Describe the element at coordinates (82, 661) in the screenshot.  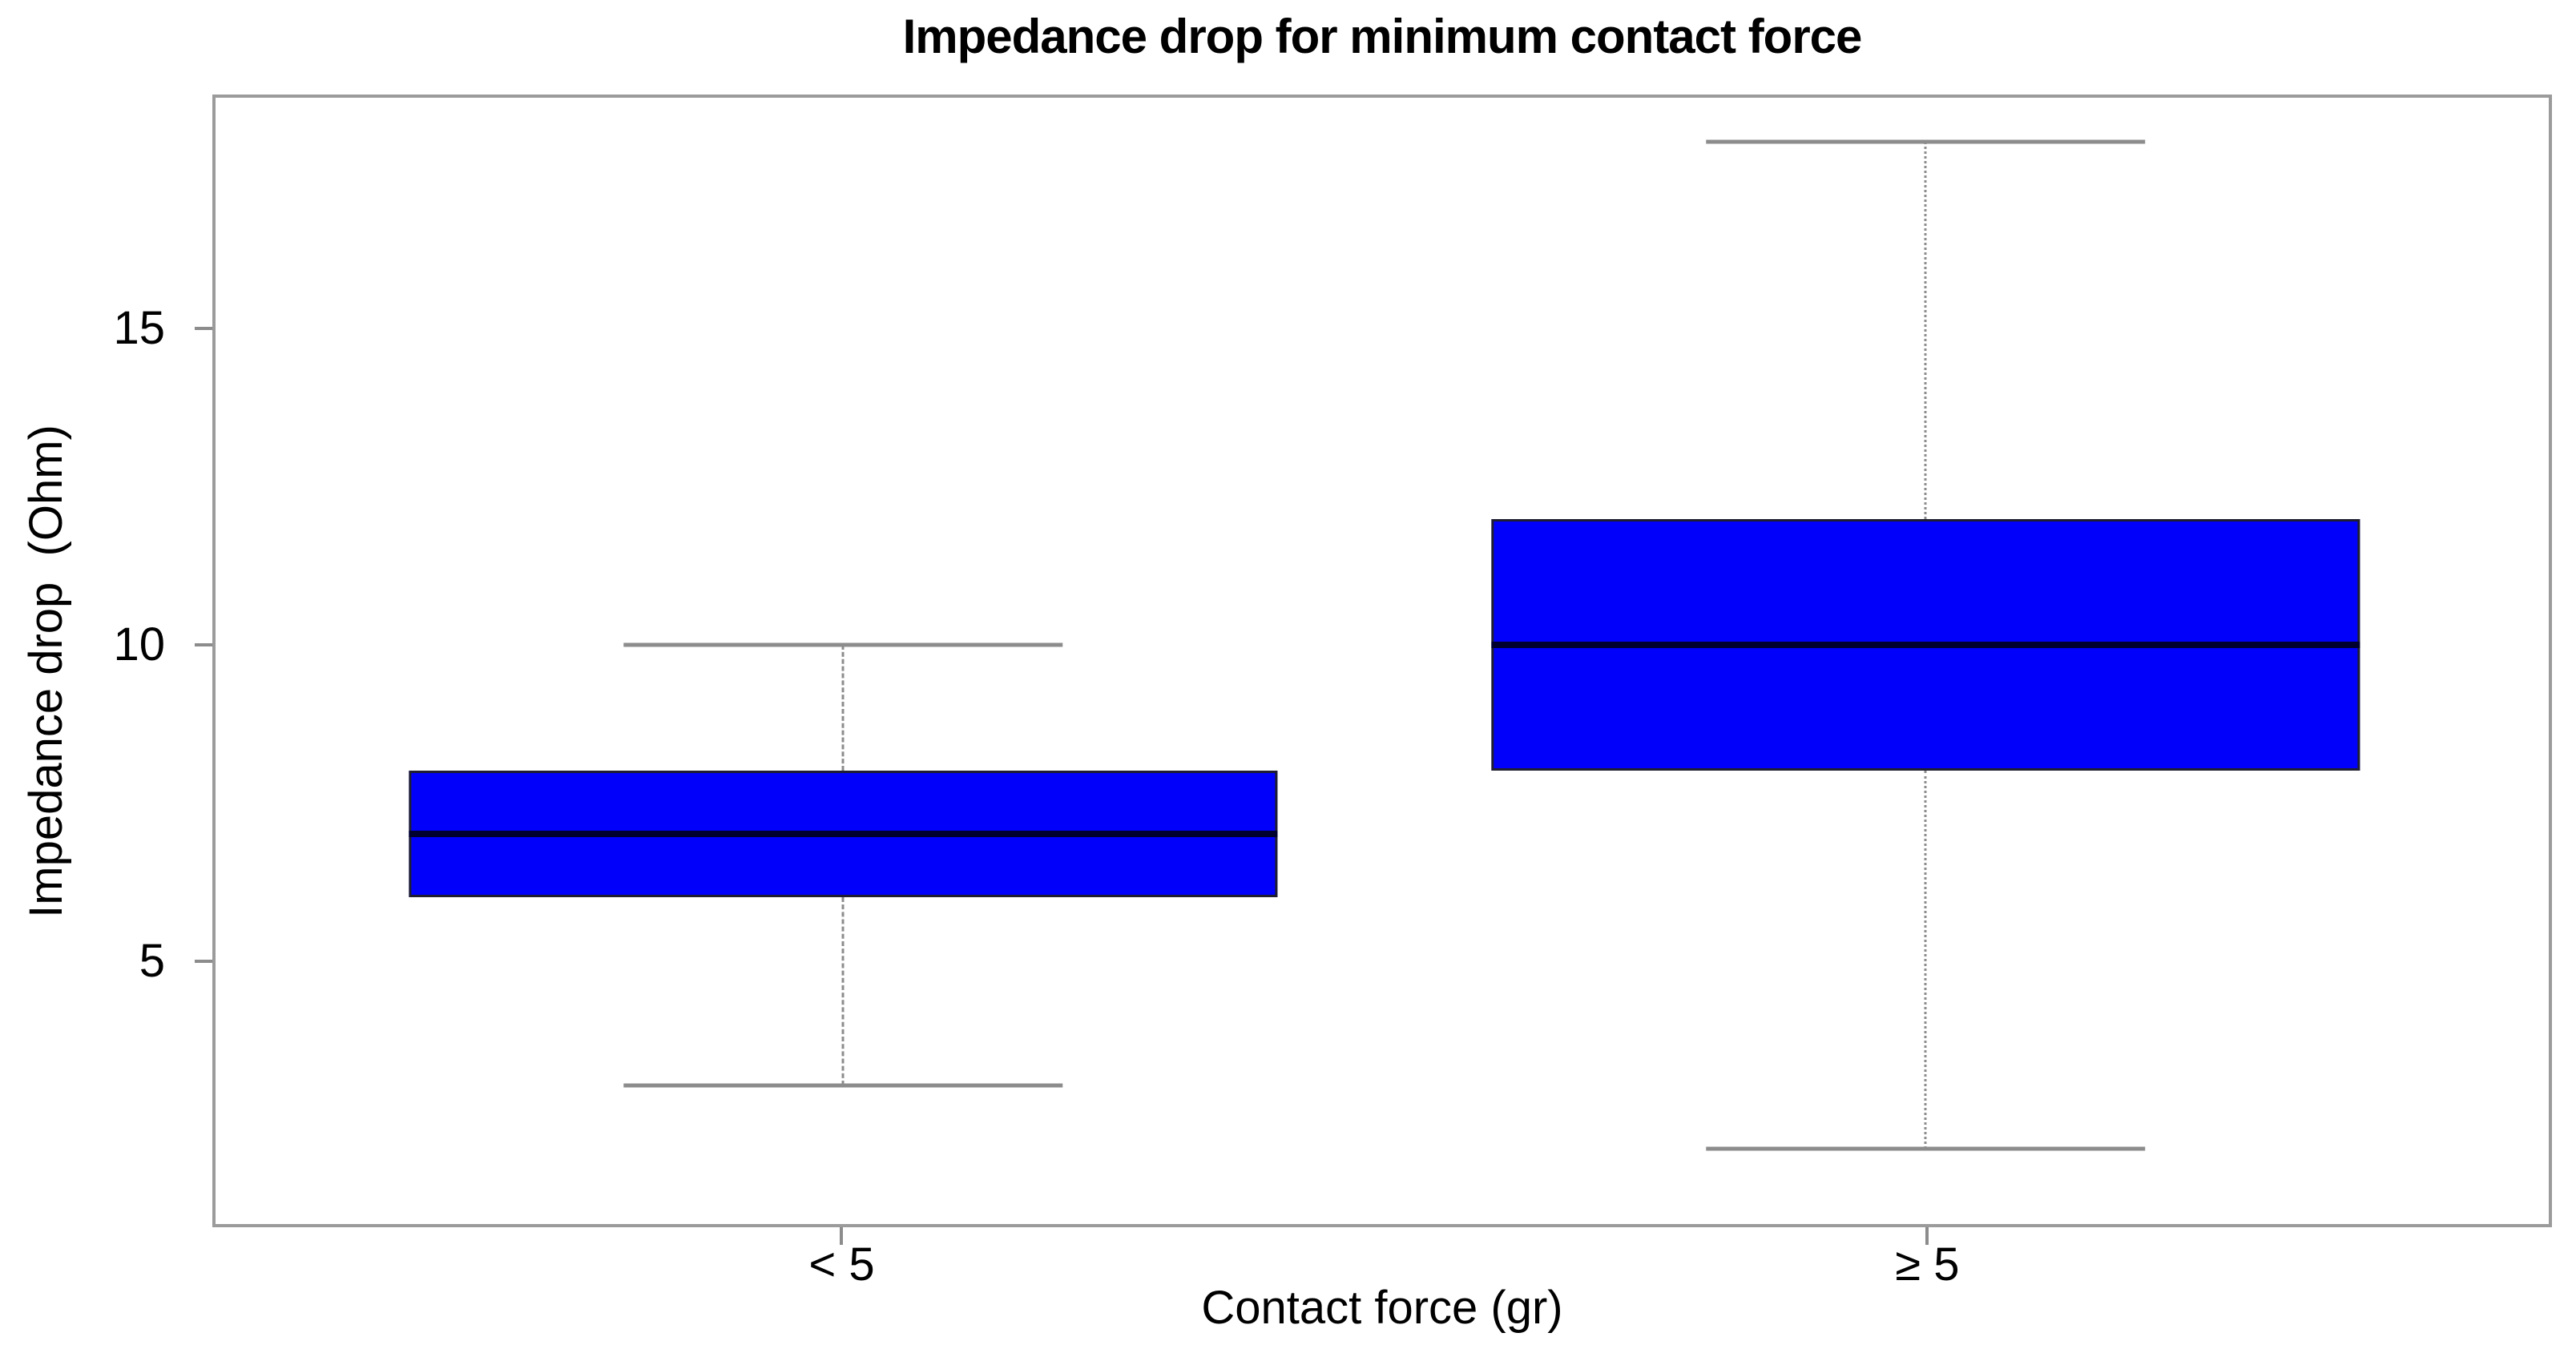
I see `y-axis-tick-labels: 15 10 5` at that location.